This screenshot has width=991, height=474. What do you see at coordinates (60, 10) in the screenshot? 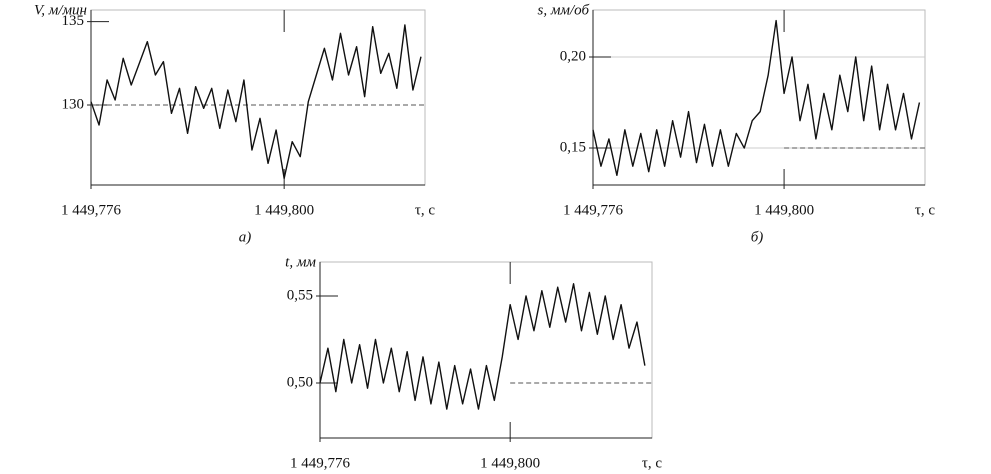
I see `y-axis-label: V, м/мин` at bounding box center [60, 10].